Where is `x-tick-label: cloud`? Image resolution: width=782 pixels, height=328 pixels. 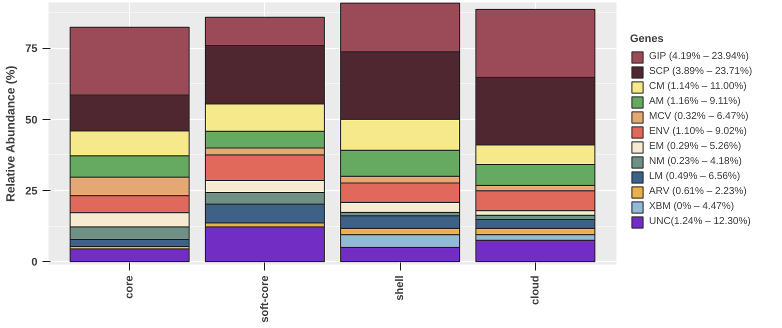
x-tick-label: cloud is located at coordinates (535, 290).